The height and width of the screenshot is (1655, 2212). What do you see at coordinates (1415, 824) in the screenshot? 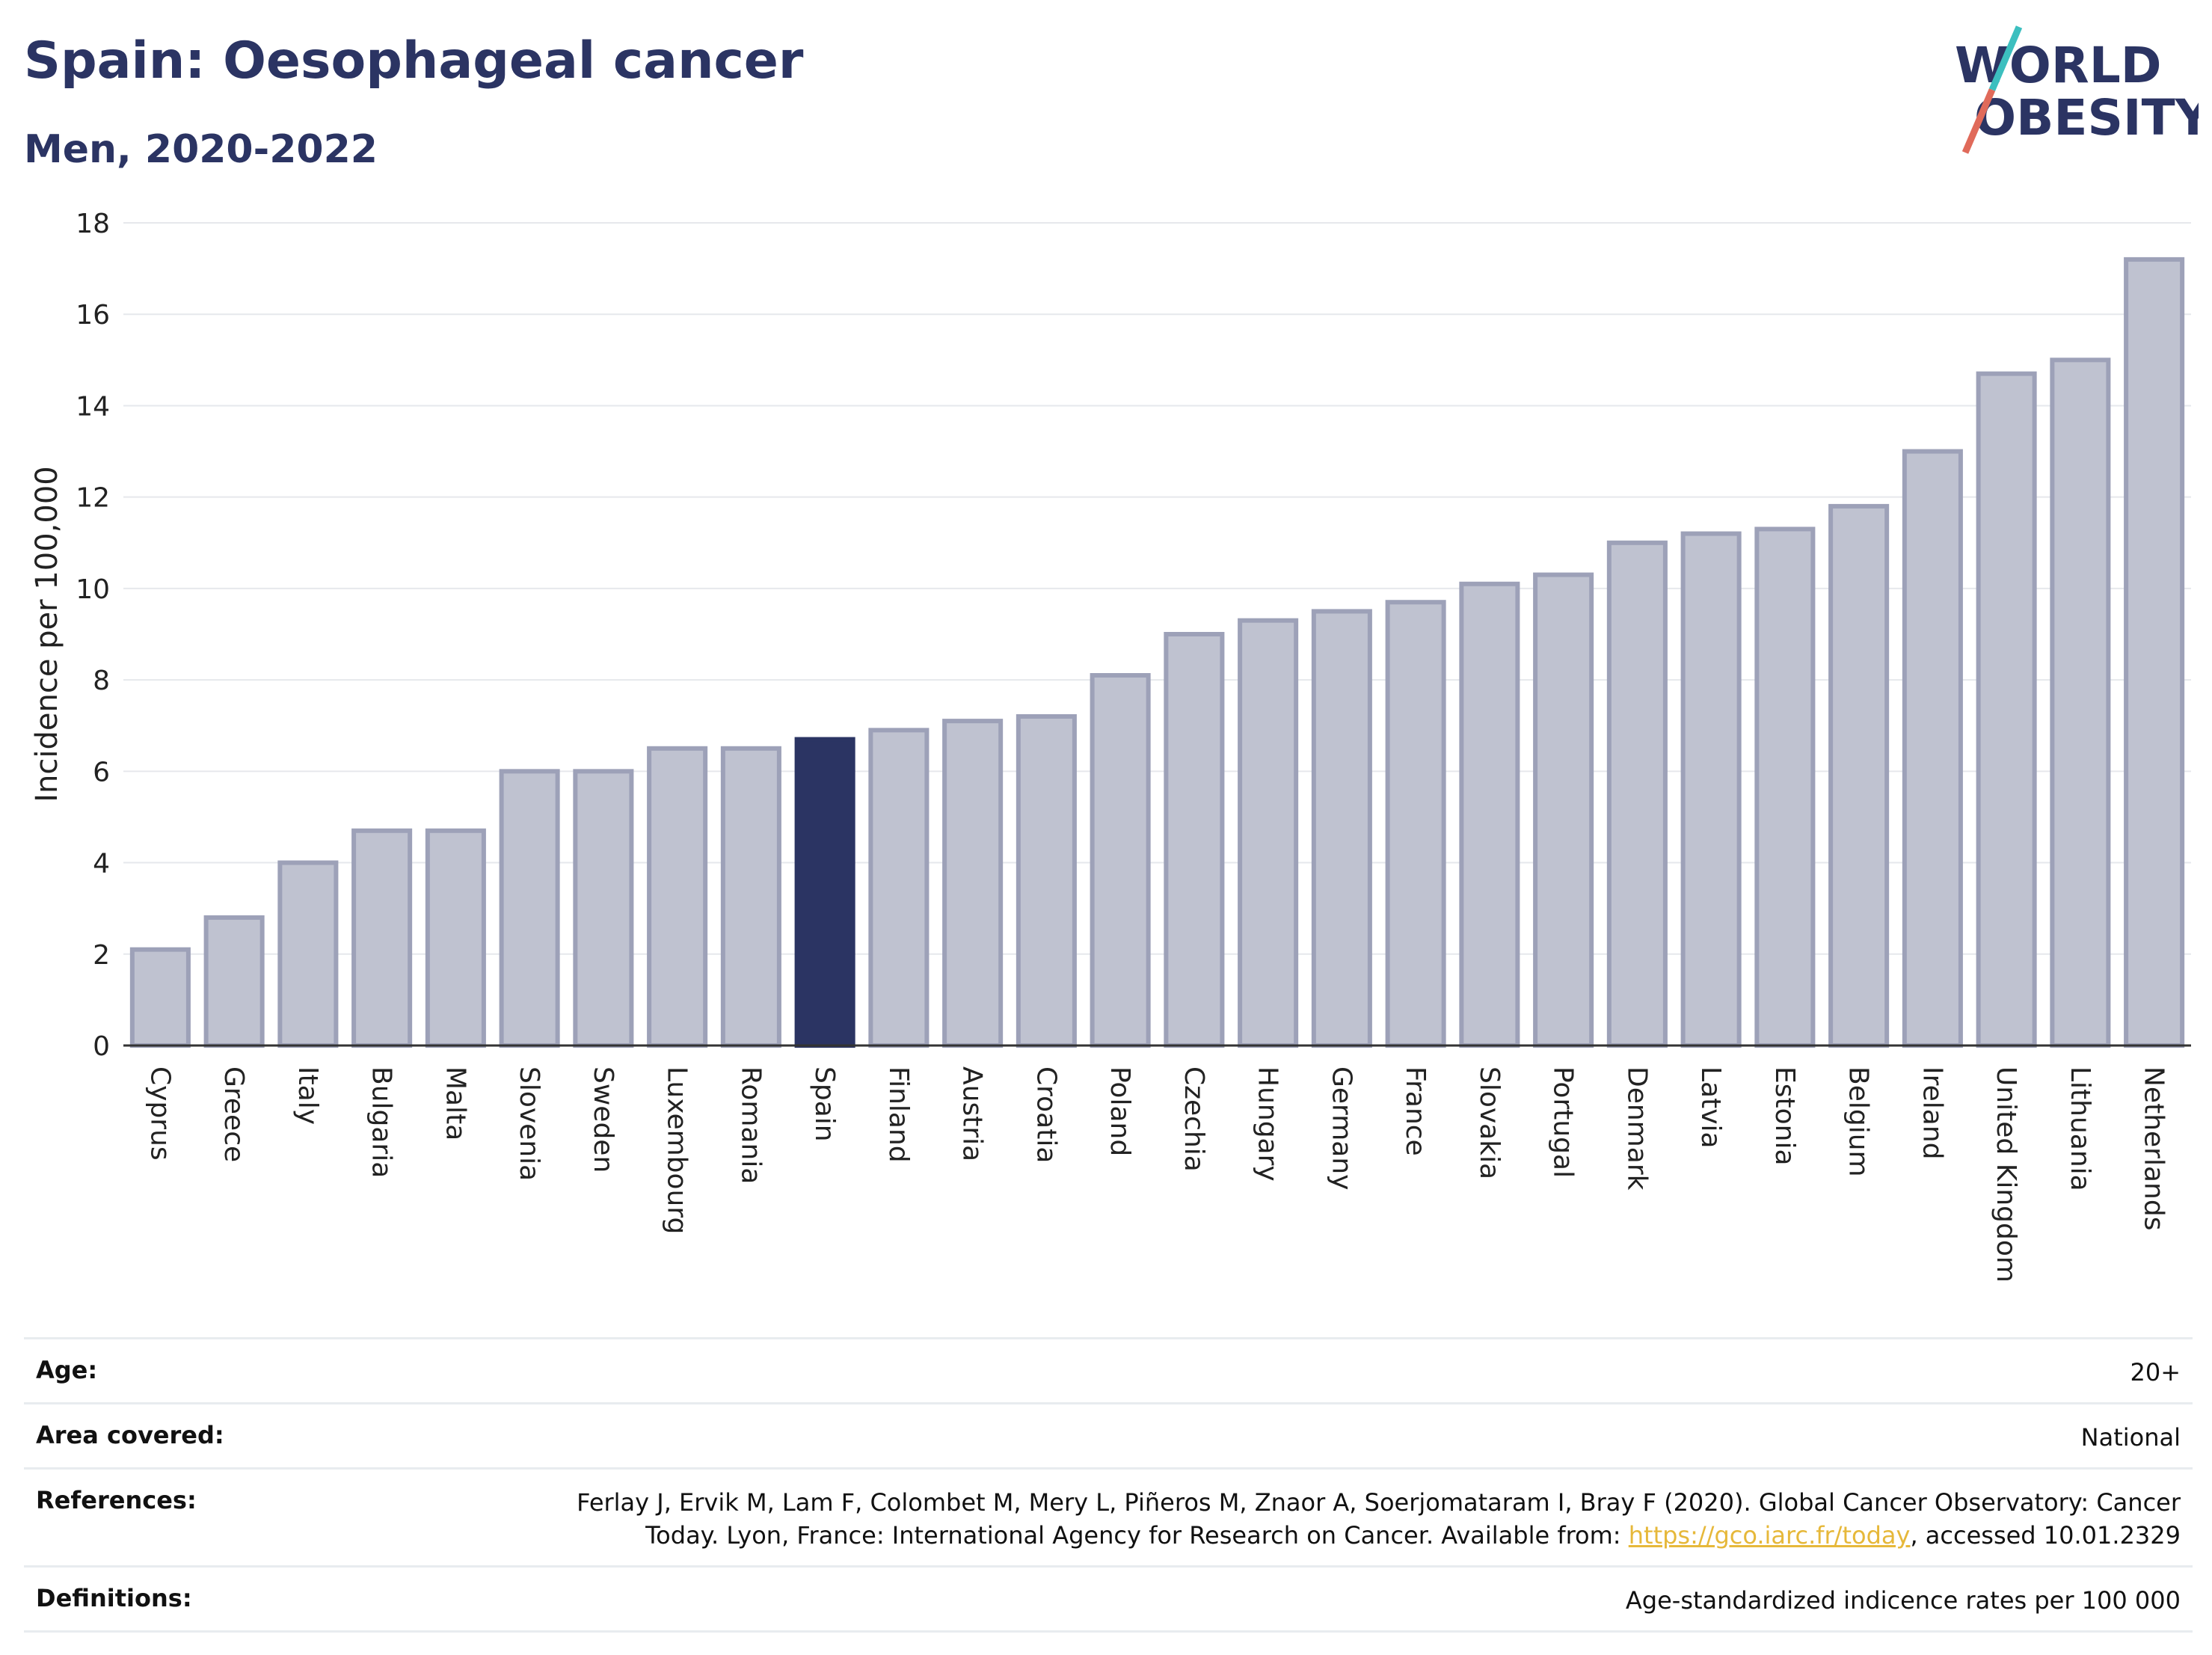
I see `bar-france` at bounding box center [1415, 824].